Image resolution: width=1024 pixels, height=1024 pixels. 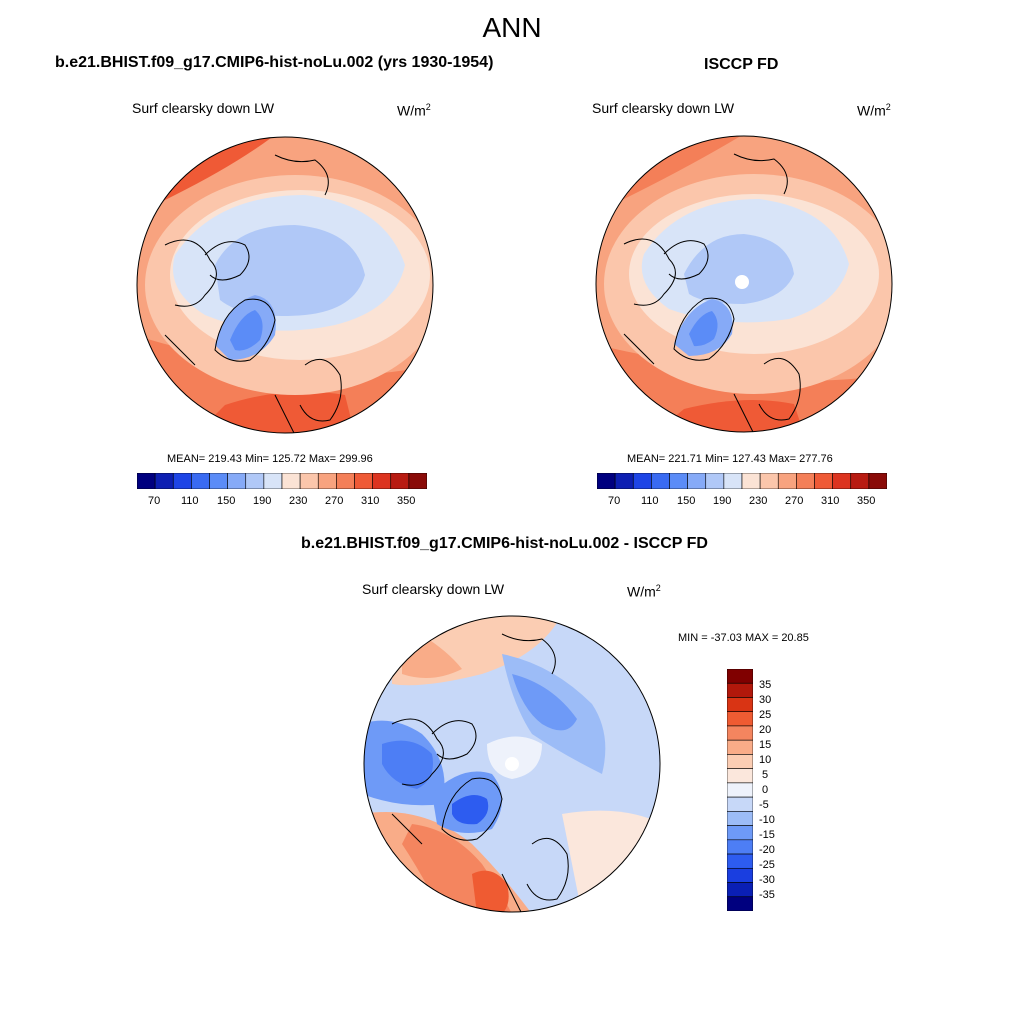 I want to click on model-polar-map, so click(x=285, y=285).